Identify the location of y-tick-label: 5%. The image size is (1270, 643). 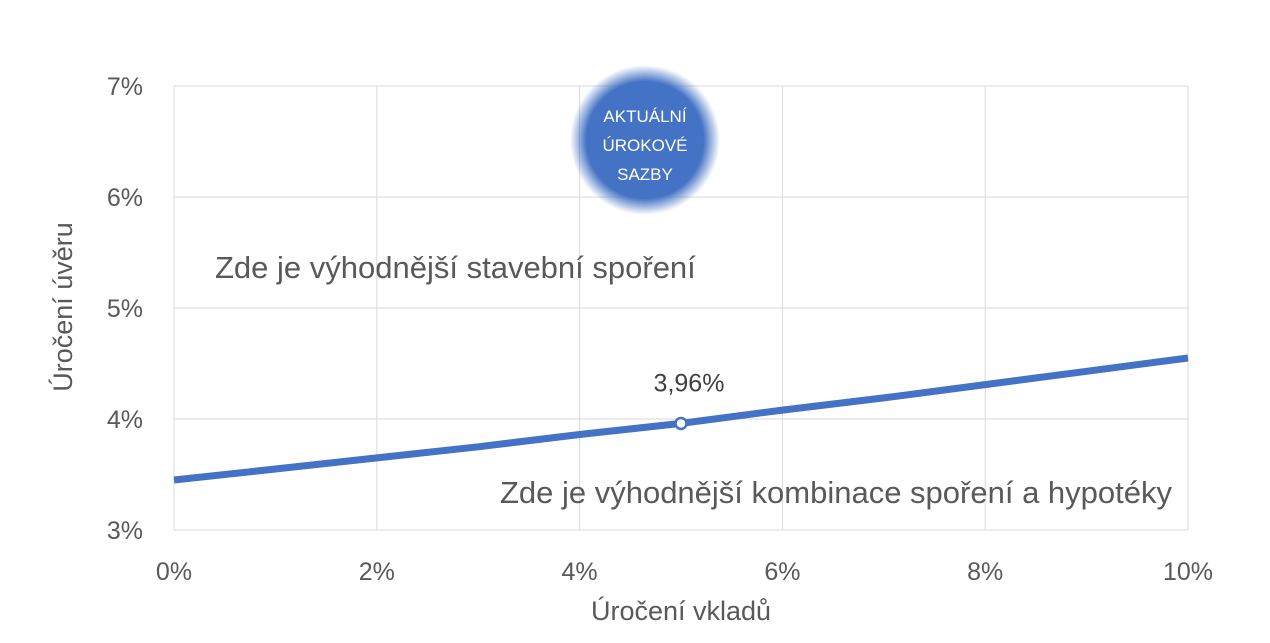
(125, 309).